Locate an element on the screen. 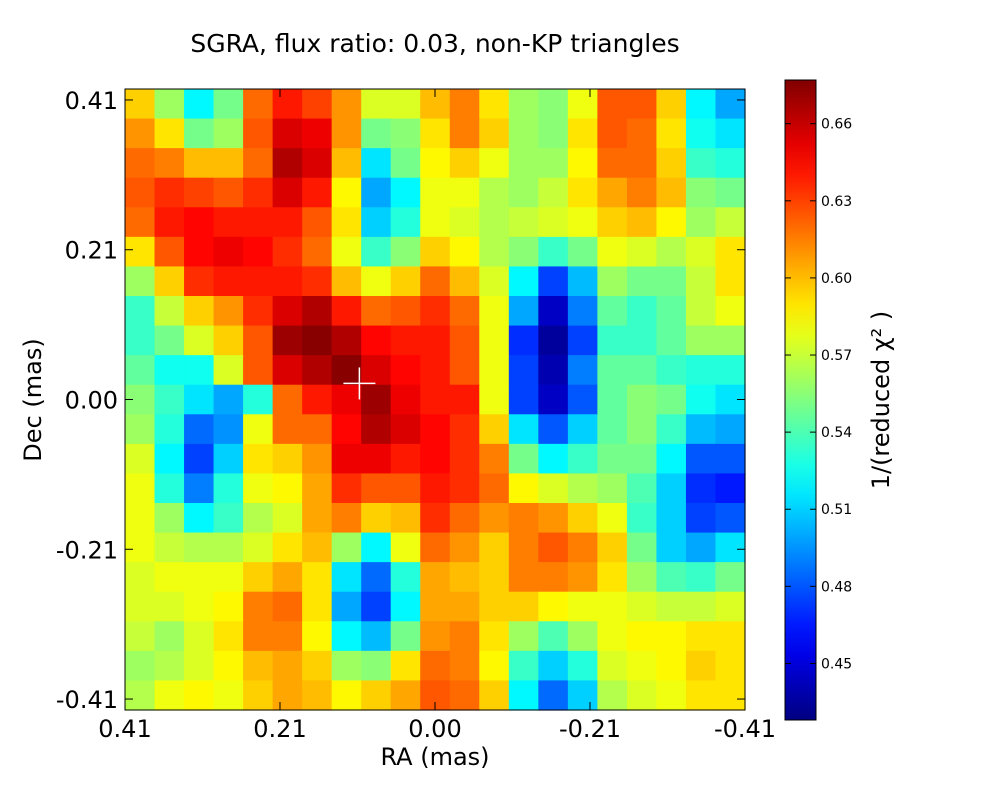 The image size is (1000, 800). colorbar-tick-label: 0.51 is located at coordinates (836, 510).